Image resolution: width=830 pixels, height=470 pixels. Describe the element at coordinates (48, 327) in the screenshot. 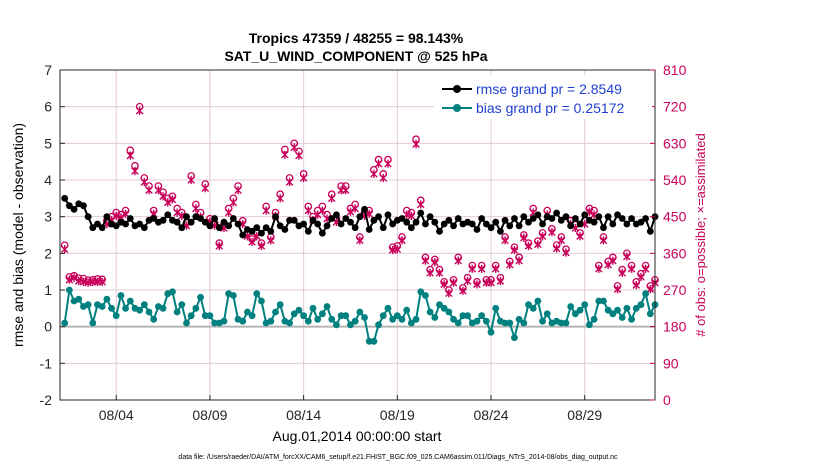

I see `y-tick-label: 0` at that location.